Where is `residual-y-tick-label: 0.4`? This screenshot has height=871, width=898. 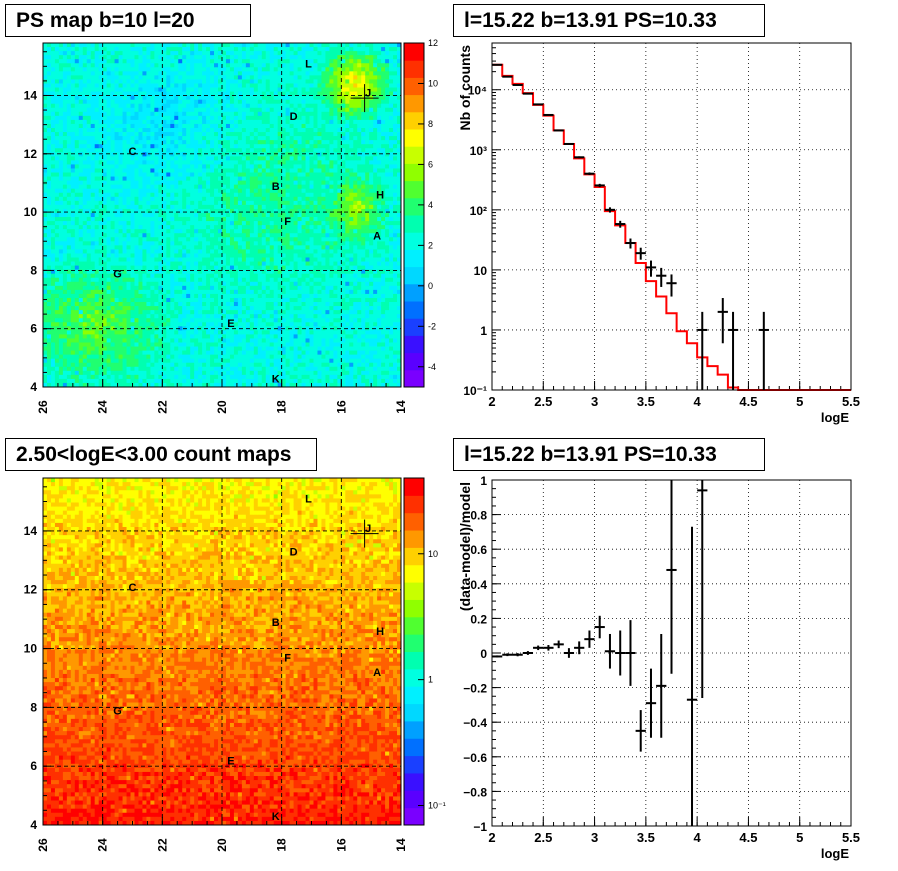
residual-y-tick-label: 0.4 is located at coordinates (478, 585).